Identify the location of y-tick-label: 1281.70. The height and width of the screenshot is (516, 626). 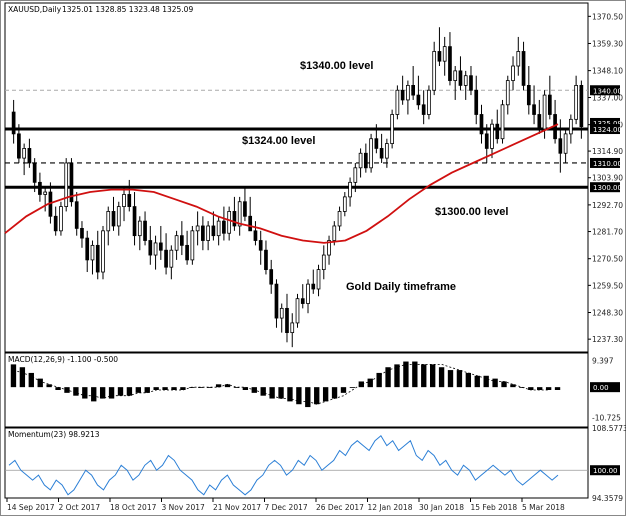
(607, 232).